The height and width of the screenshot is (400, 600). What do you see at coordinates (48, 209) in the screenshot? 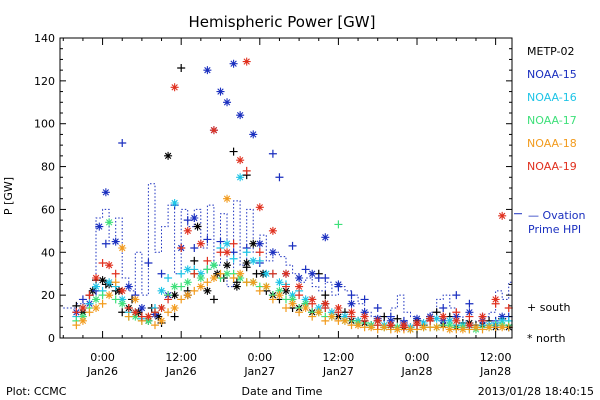
I see `y-tick-label-60: 60` at bounding box center [48, 209].